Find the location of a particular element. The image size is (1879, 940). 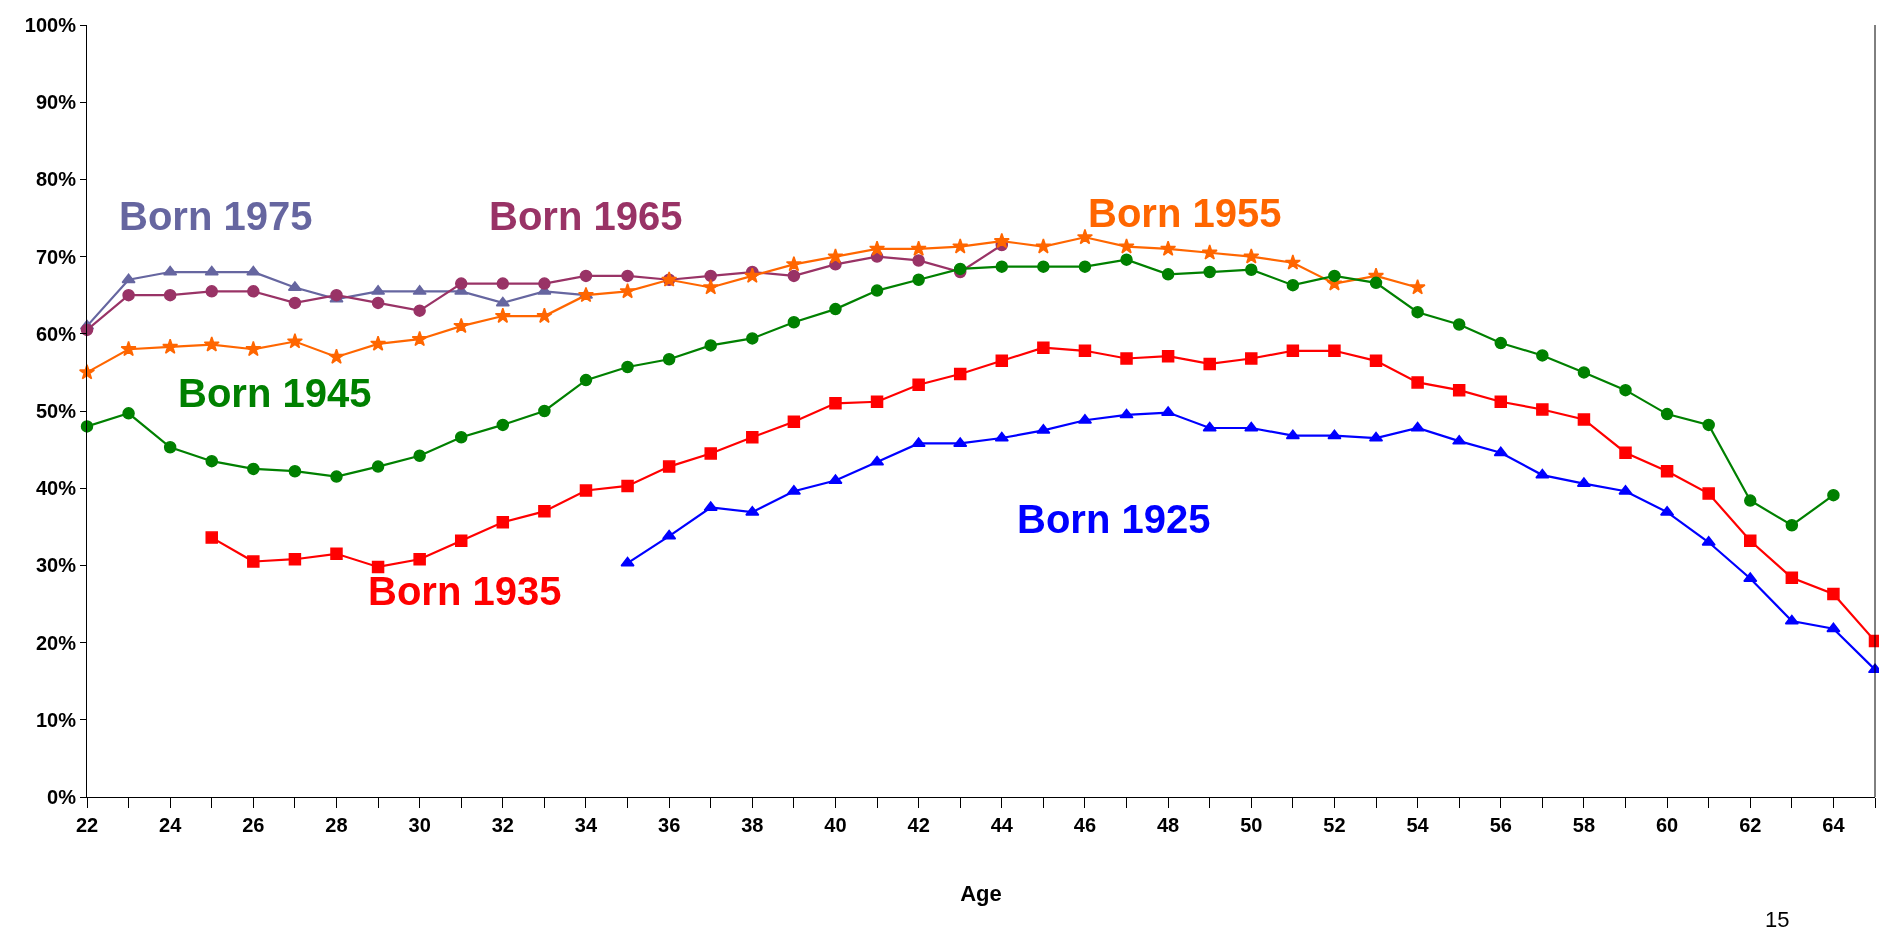

series-label: Born 1965 is located at coordinates (586, 216).